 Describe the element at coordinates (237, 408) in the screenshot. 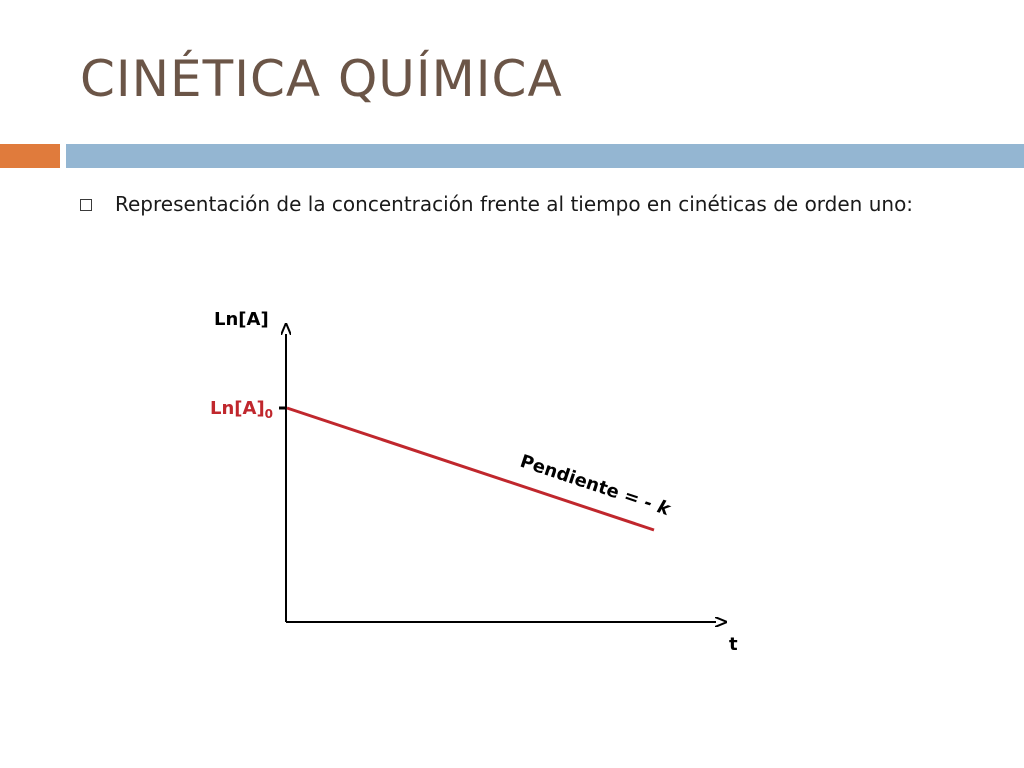

I see `intercept-label-main: Ln[A]` at that location.